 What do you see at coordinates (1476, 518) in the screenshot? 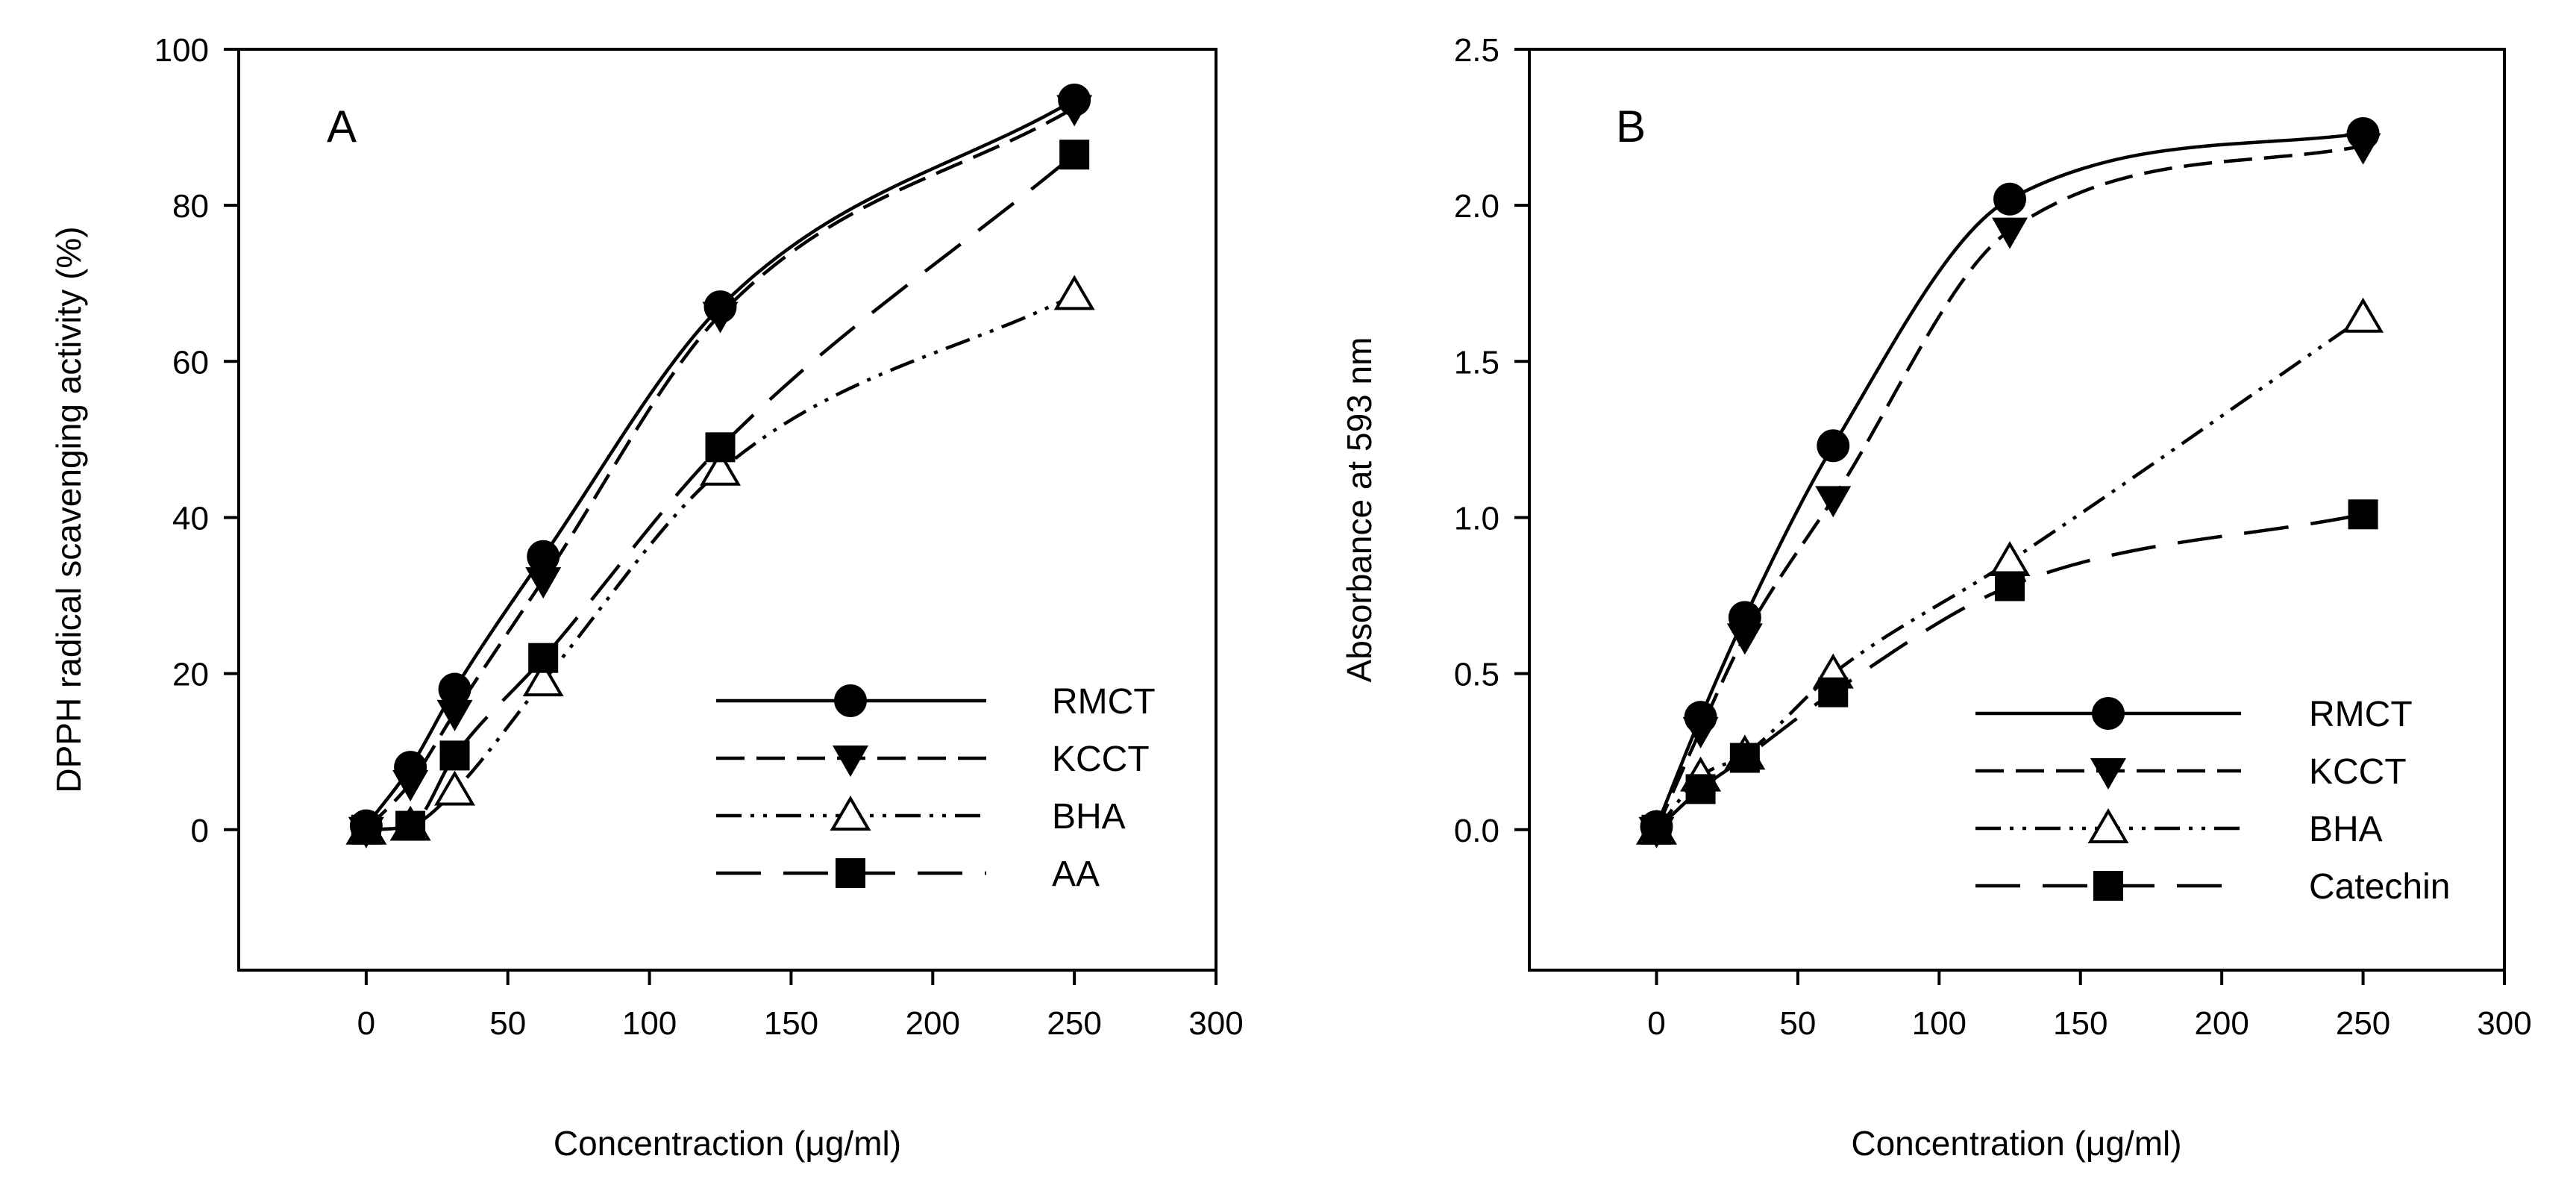
I see `y-tick-label: 1.0` at bounding box center [1476, 518].